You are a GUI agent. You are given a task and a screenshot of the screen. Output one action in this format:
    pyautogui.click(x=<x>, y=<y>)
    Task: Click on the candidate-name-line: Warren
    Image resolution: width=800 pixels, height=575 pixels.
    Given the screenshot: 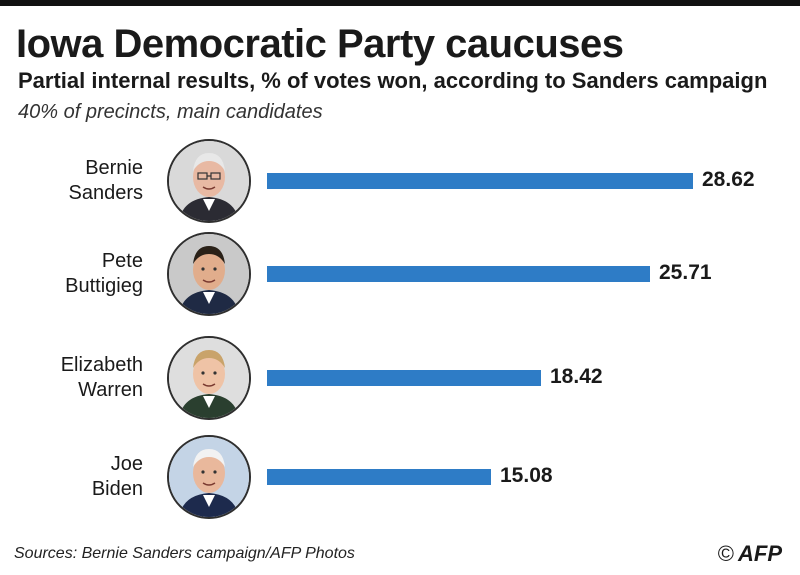 What is the action you would take?
    pyautogui.click(x=110, y=390)
    